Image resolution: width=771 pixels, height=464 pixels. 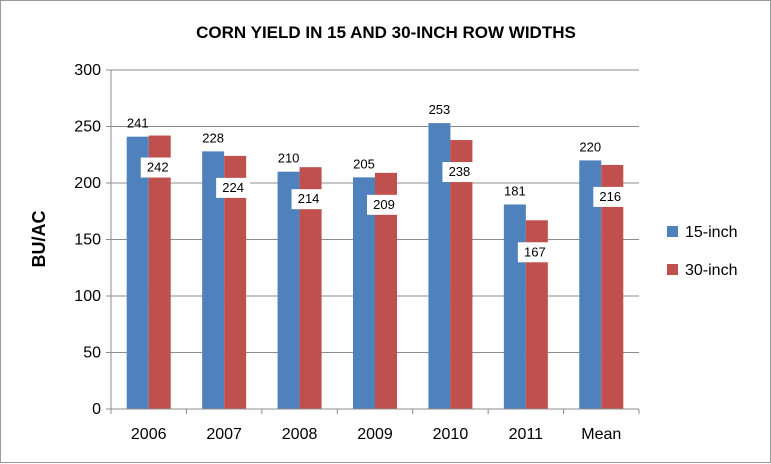 I want to click on data-label-box-30-inch-2011, so click(x=534, y=252).